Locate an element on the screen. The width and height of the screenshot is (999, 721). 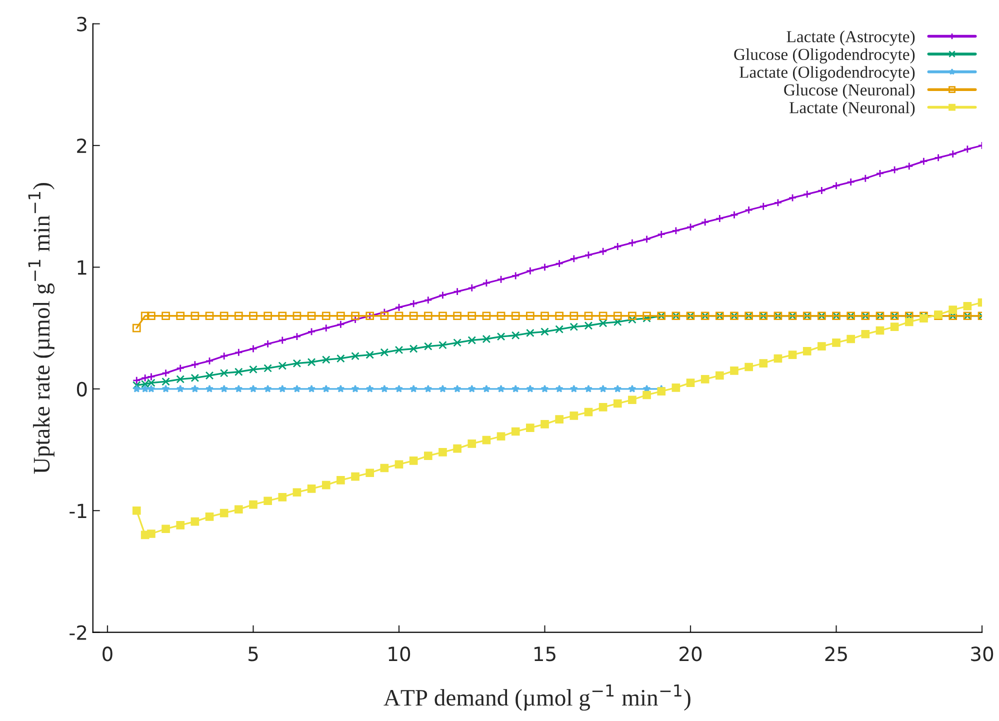
legend-label: Lactate (Astrocyte) is located at coordinates (850, 38).